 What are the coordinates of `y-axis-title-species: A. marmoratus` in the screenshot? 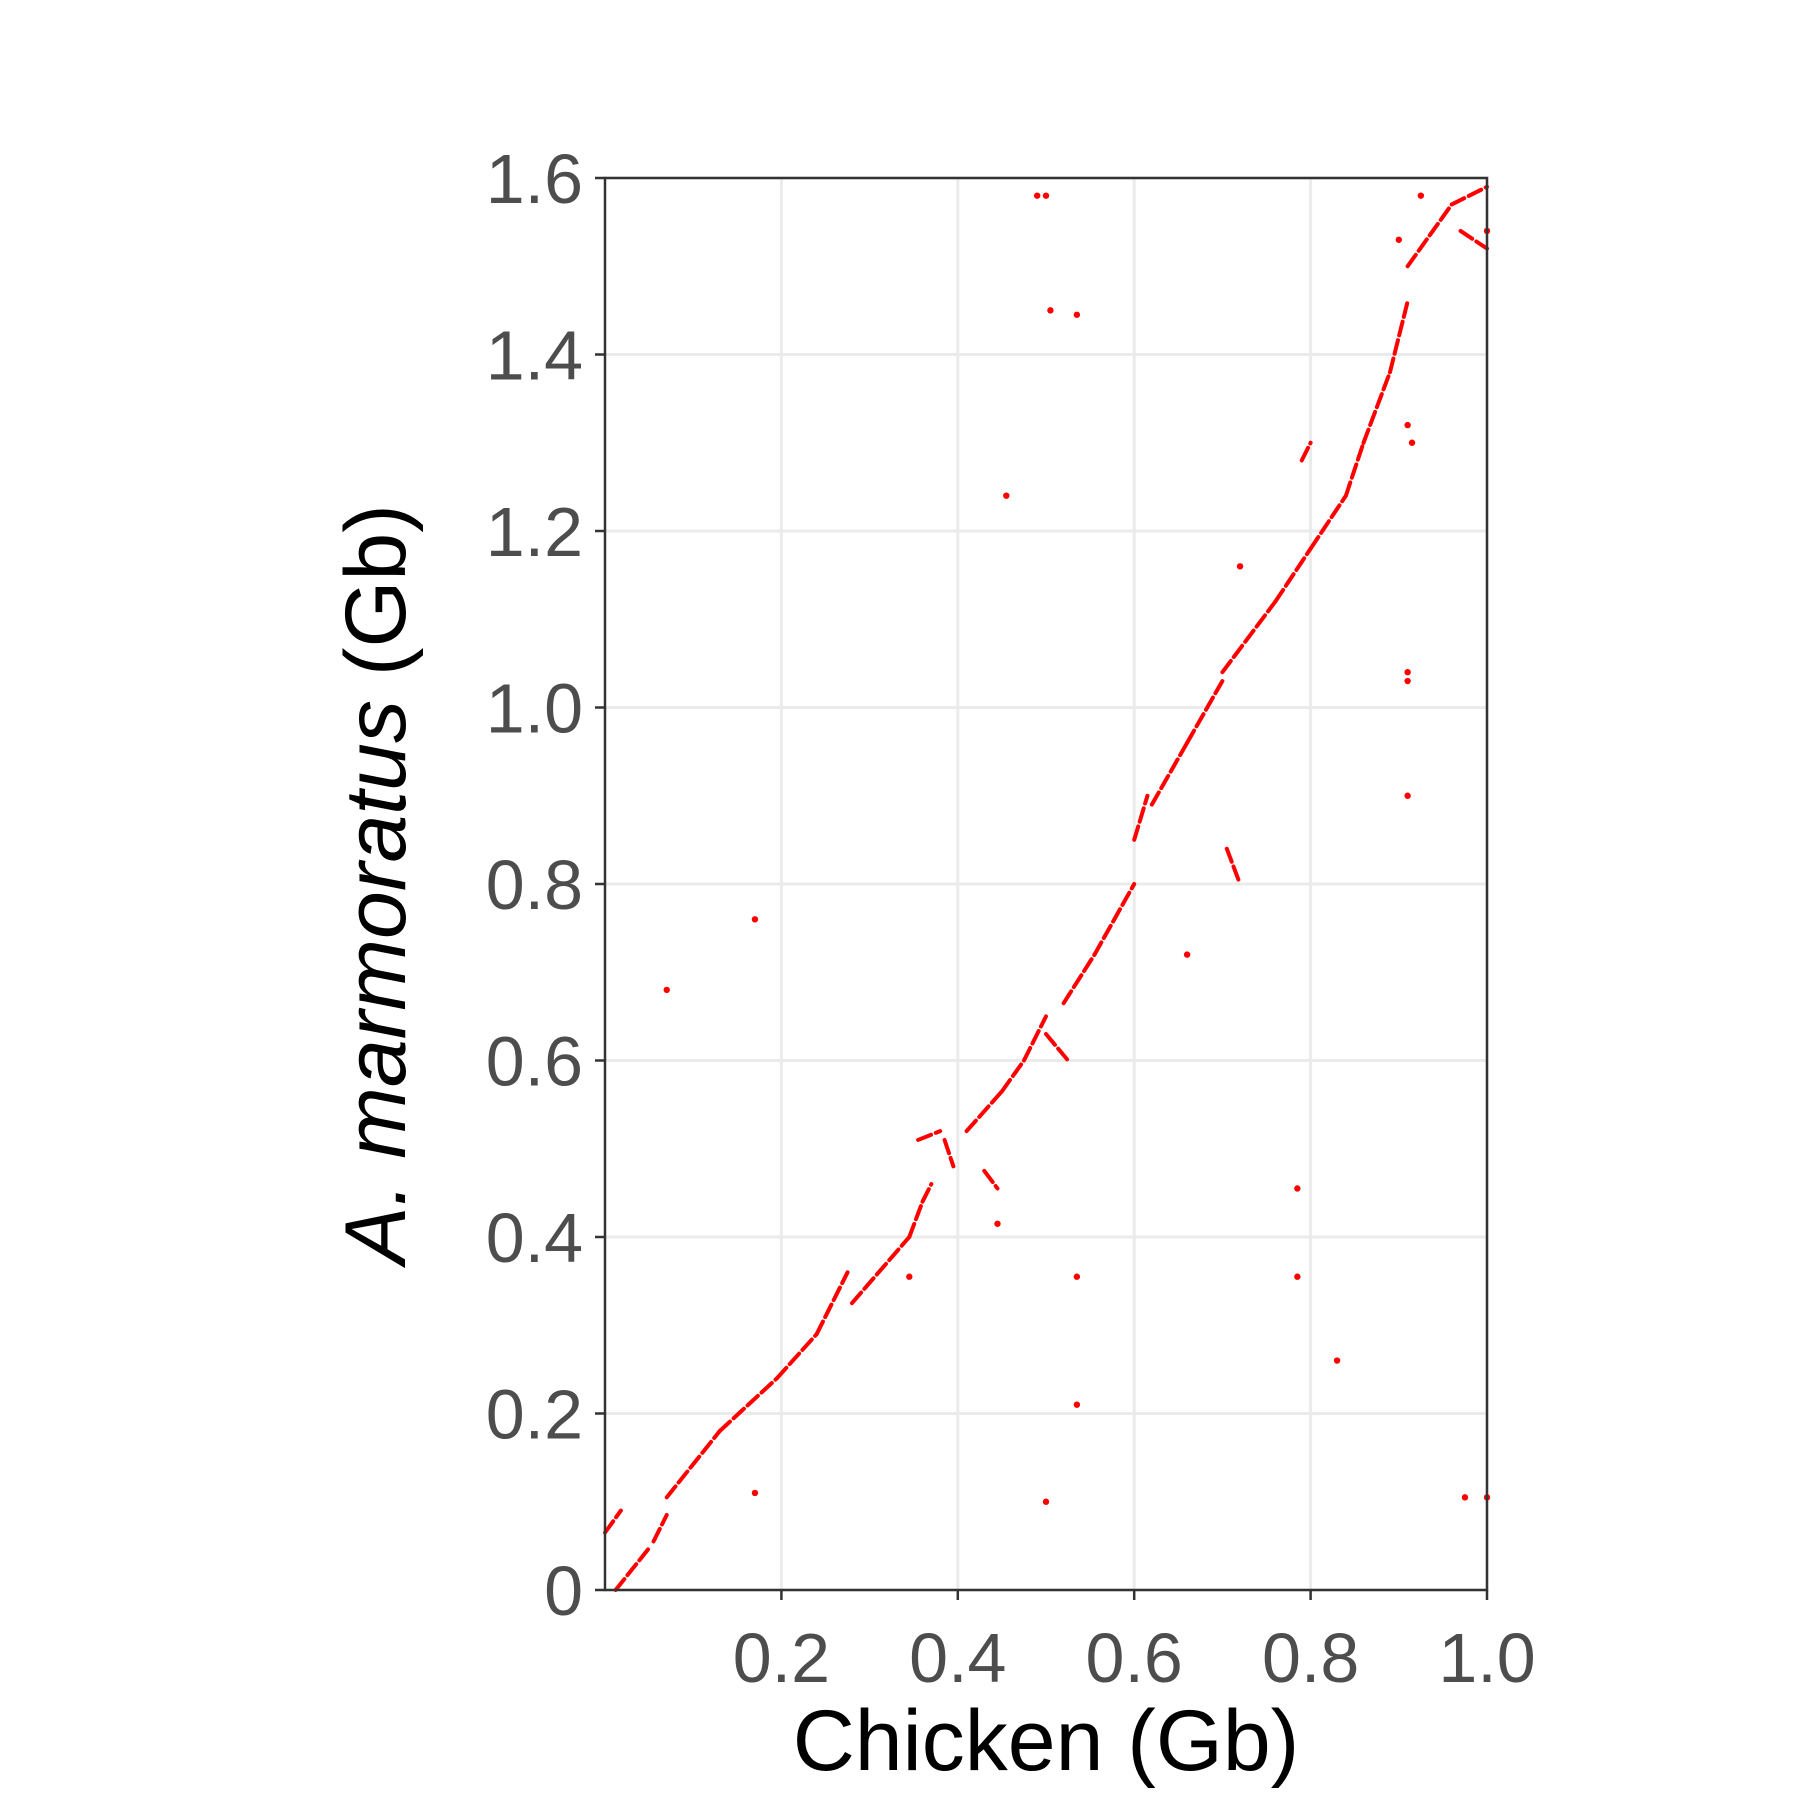 It's located at (376, 984).